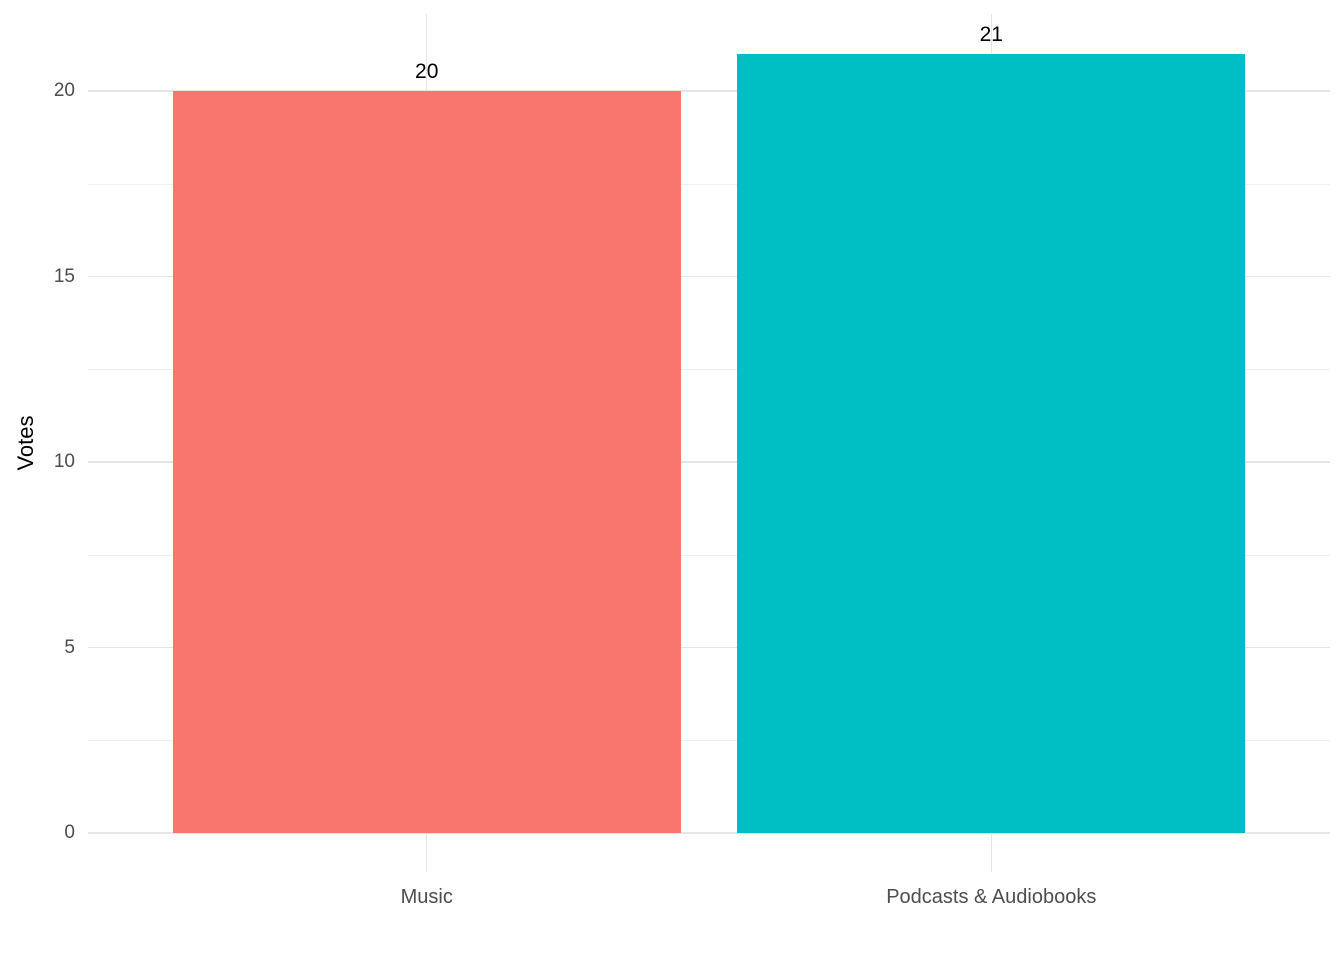  What do you see at coordinates (426, 897) in the screenshot?
I see `x-category-label: Music` at bounding box center [426, 897].